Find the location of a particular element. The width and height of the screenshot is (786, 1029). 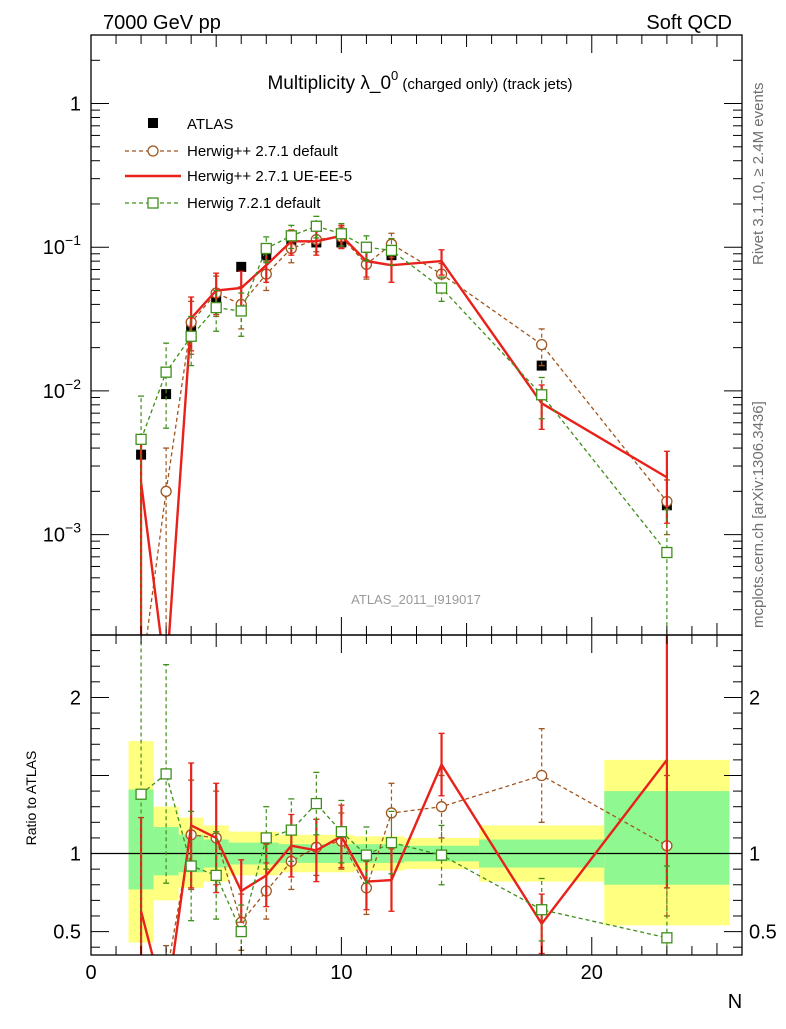

ratio-y-tick-label: 1 is located at coordinates (75, 855).